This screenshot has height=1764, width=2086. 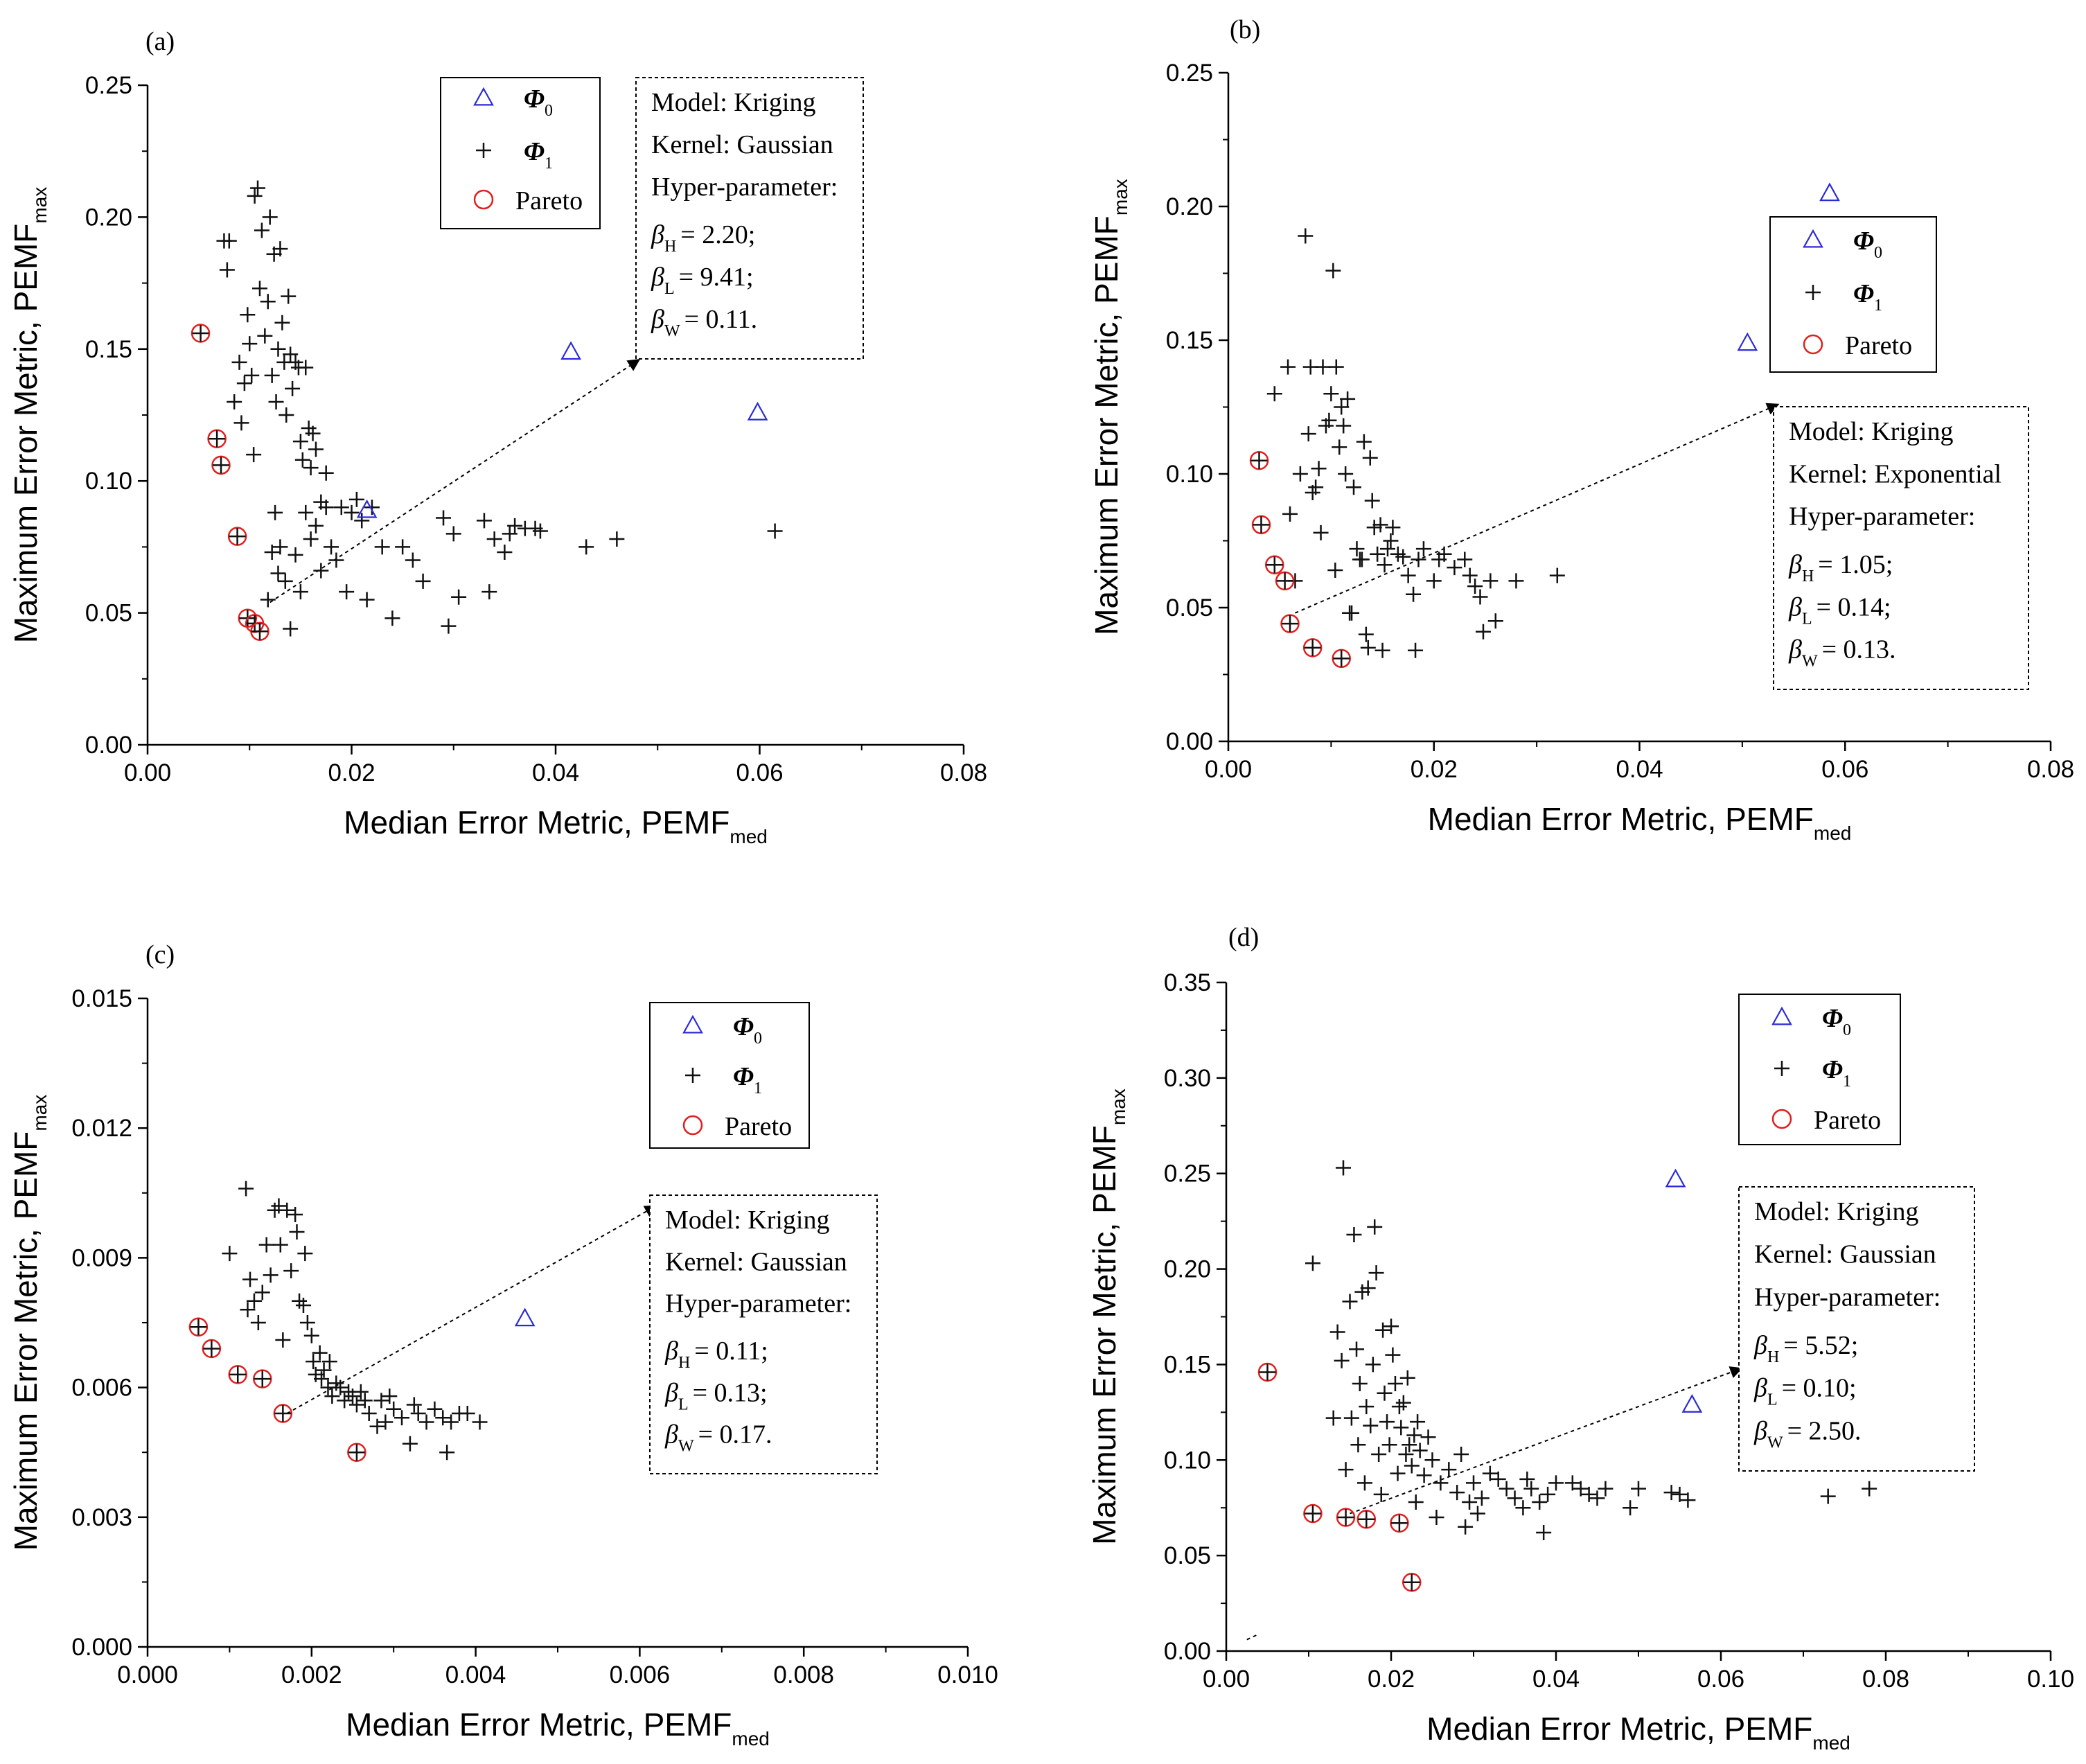 What do you see at coordinates (1187, 1078) in the screenshot?
I see `y-tick-label: 0.30` at bounding box center [1187, 1078].